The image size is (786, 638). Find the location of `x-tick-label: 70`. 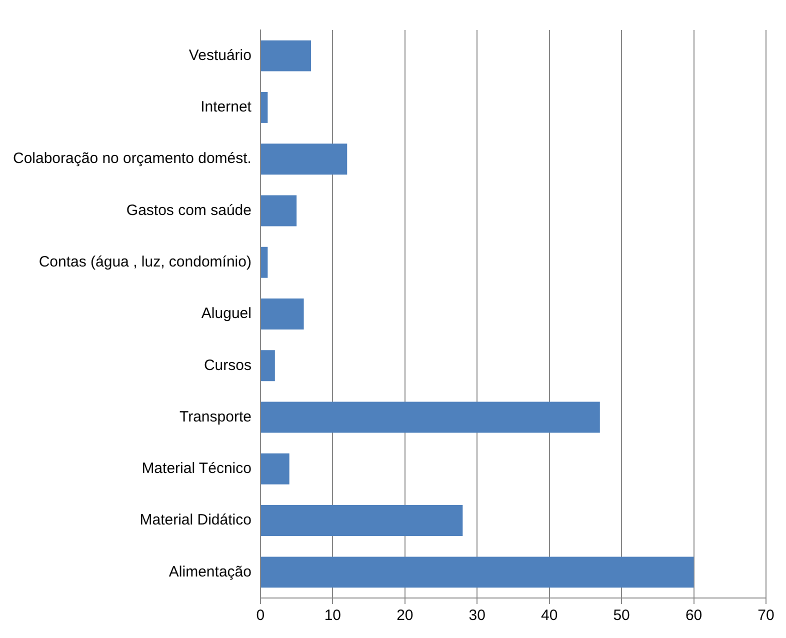

x-tick-label: 70 is located at coordinates (766, 615).